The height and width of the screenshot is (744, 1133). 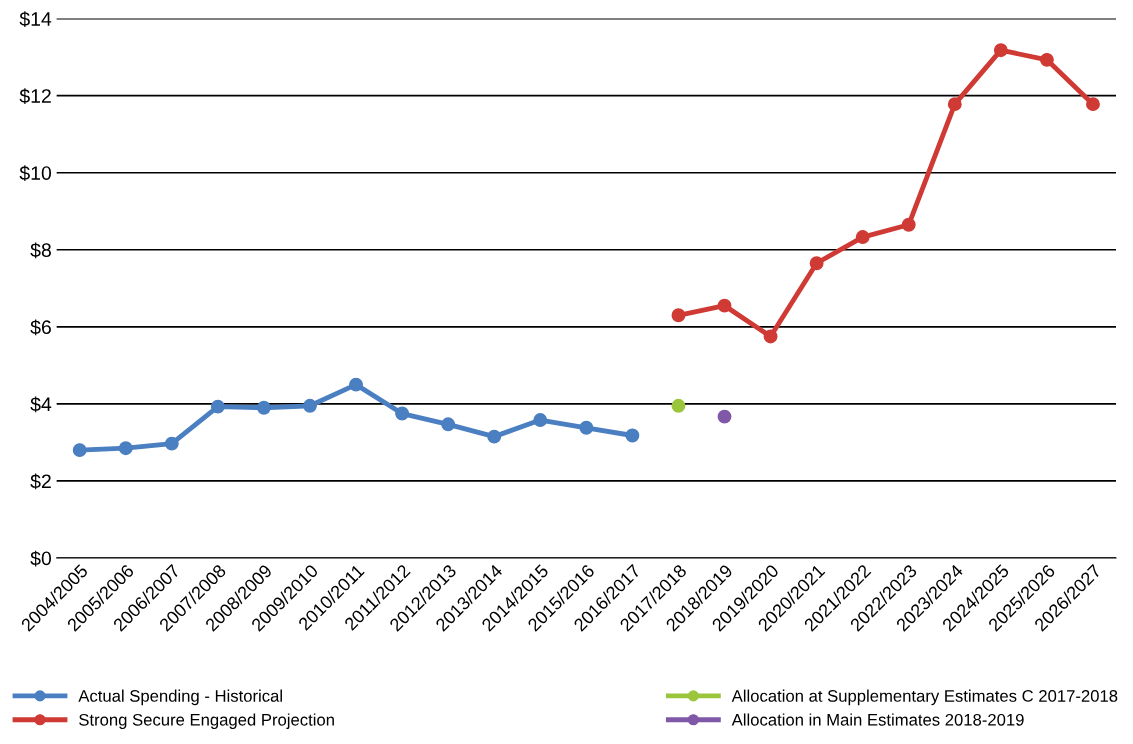 I want to click on legend-label: Strong Secure Engaged Projection, so click(x=206, y=721).